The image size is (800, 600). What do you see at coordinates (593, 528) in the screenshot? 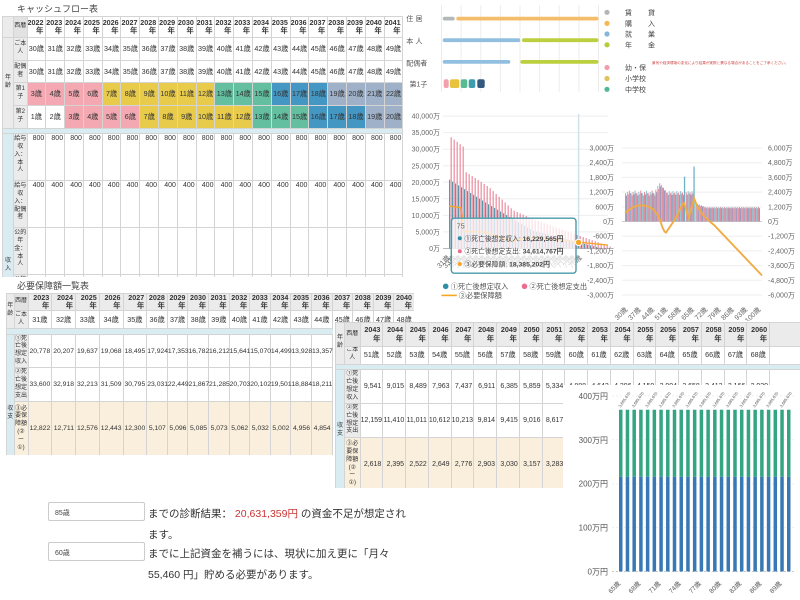
I see `svg-text: 100万円` at bounding box center [593, 528].